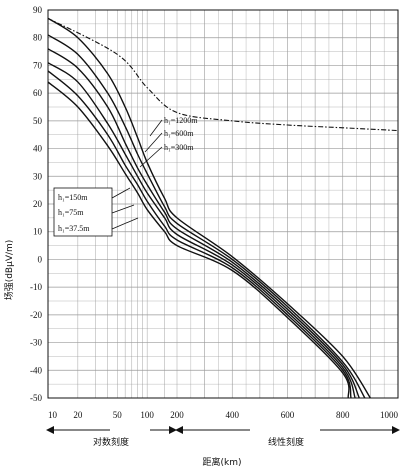 This screenshot has height=470, width=406. Describe the element at coordinates (38, 149) in the screenshot. I see `y-tick-label: 40` at that location.